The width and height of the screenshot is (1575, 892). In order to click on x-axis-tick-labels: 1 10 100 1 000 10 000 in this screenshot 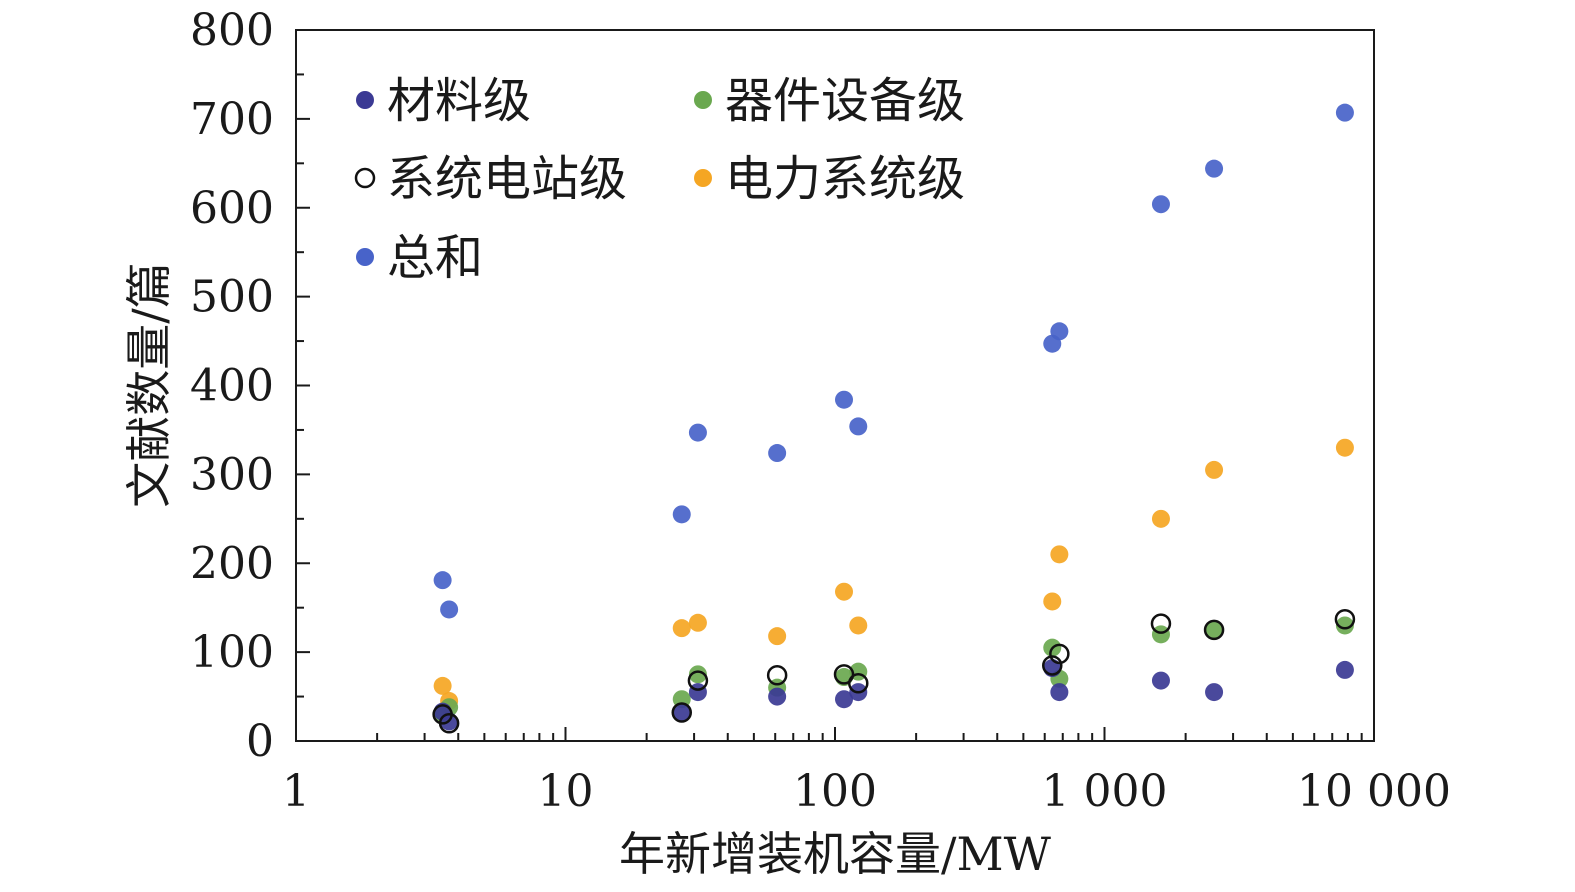, I will do `click(866, 791)`.